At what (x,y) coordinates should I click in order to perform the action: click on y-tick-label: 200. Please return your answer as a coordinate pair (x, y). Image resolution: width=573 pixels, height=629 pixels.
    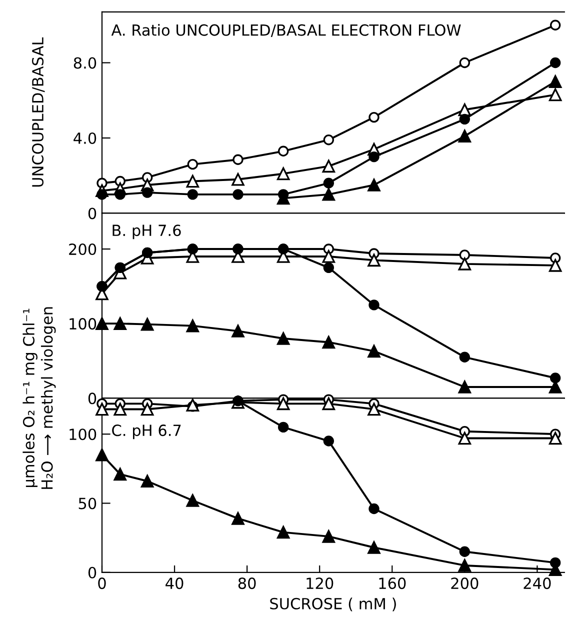
    Looking at the image, I should click on (82, 249).